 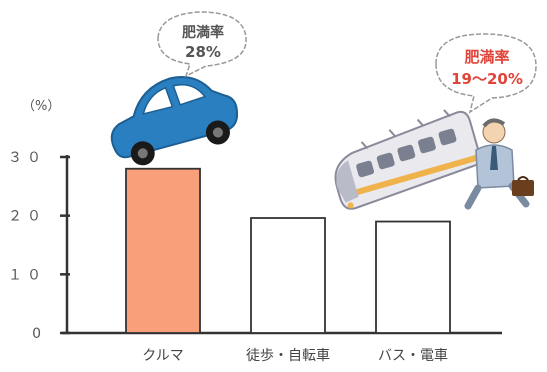 What do you see at coordinates (174, 121) in the screenshot?
I see `car-icon` at bounding box center [174, 121].